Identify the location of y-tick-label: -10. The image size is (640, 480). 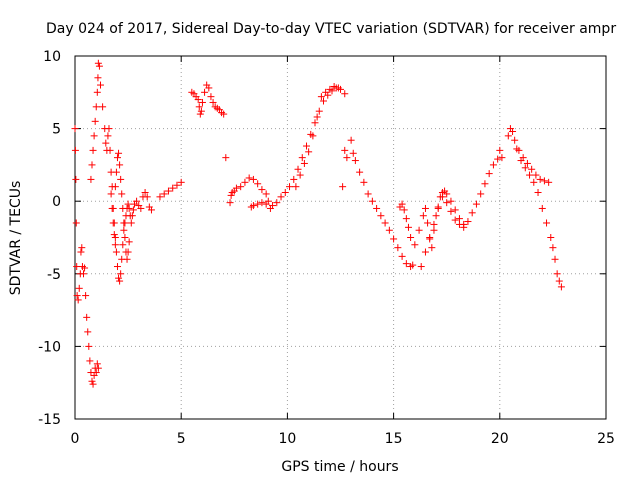
(49, 347).